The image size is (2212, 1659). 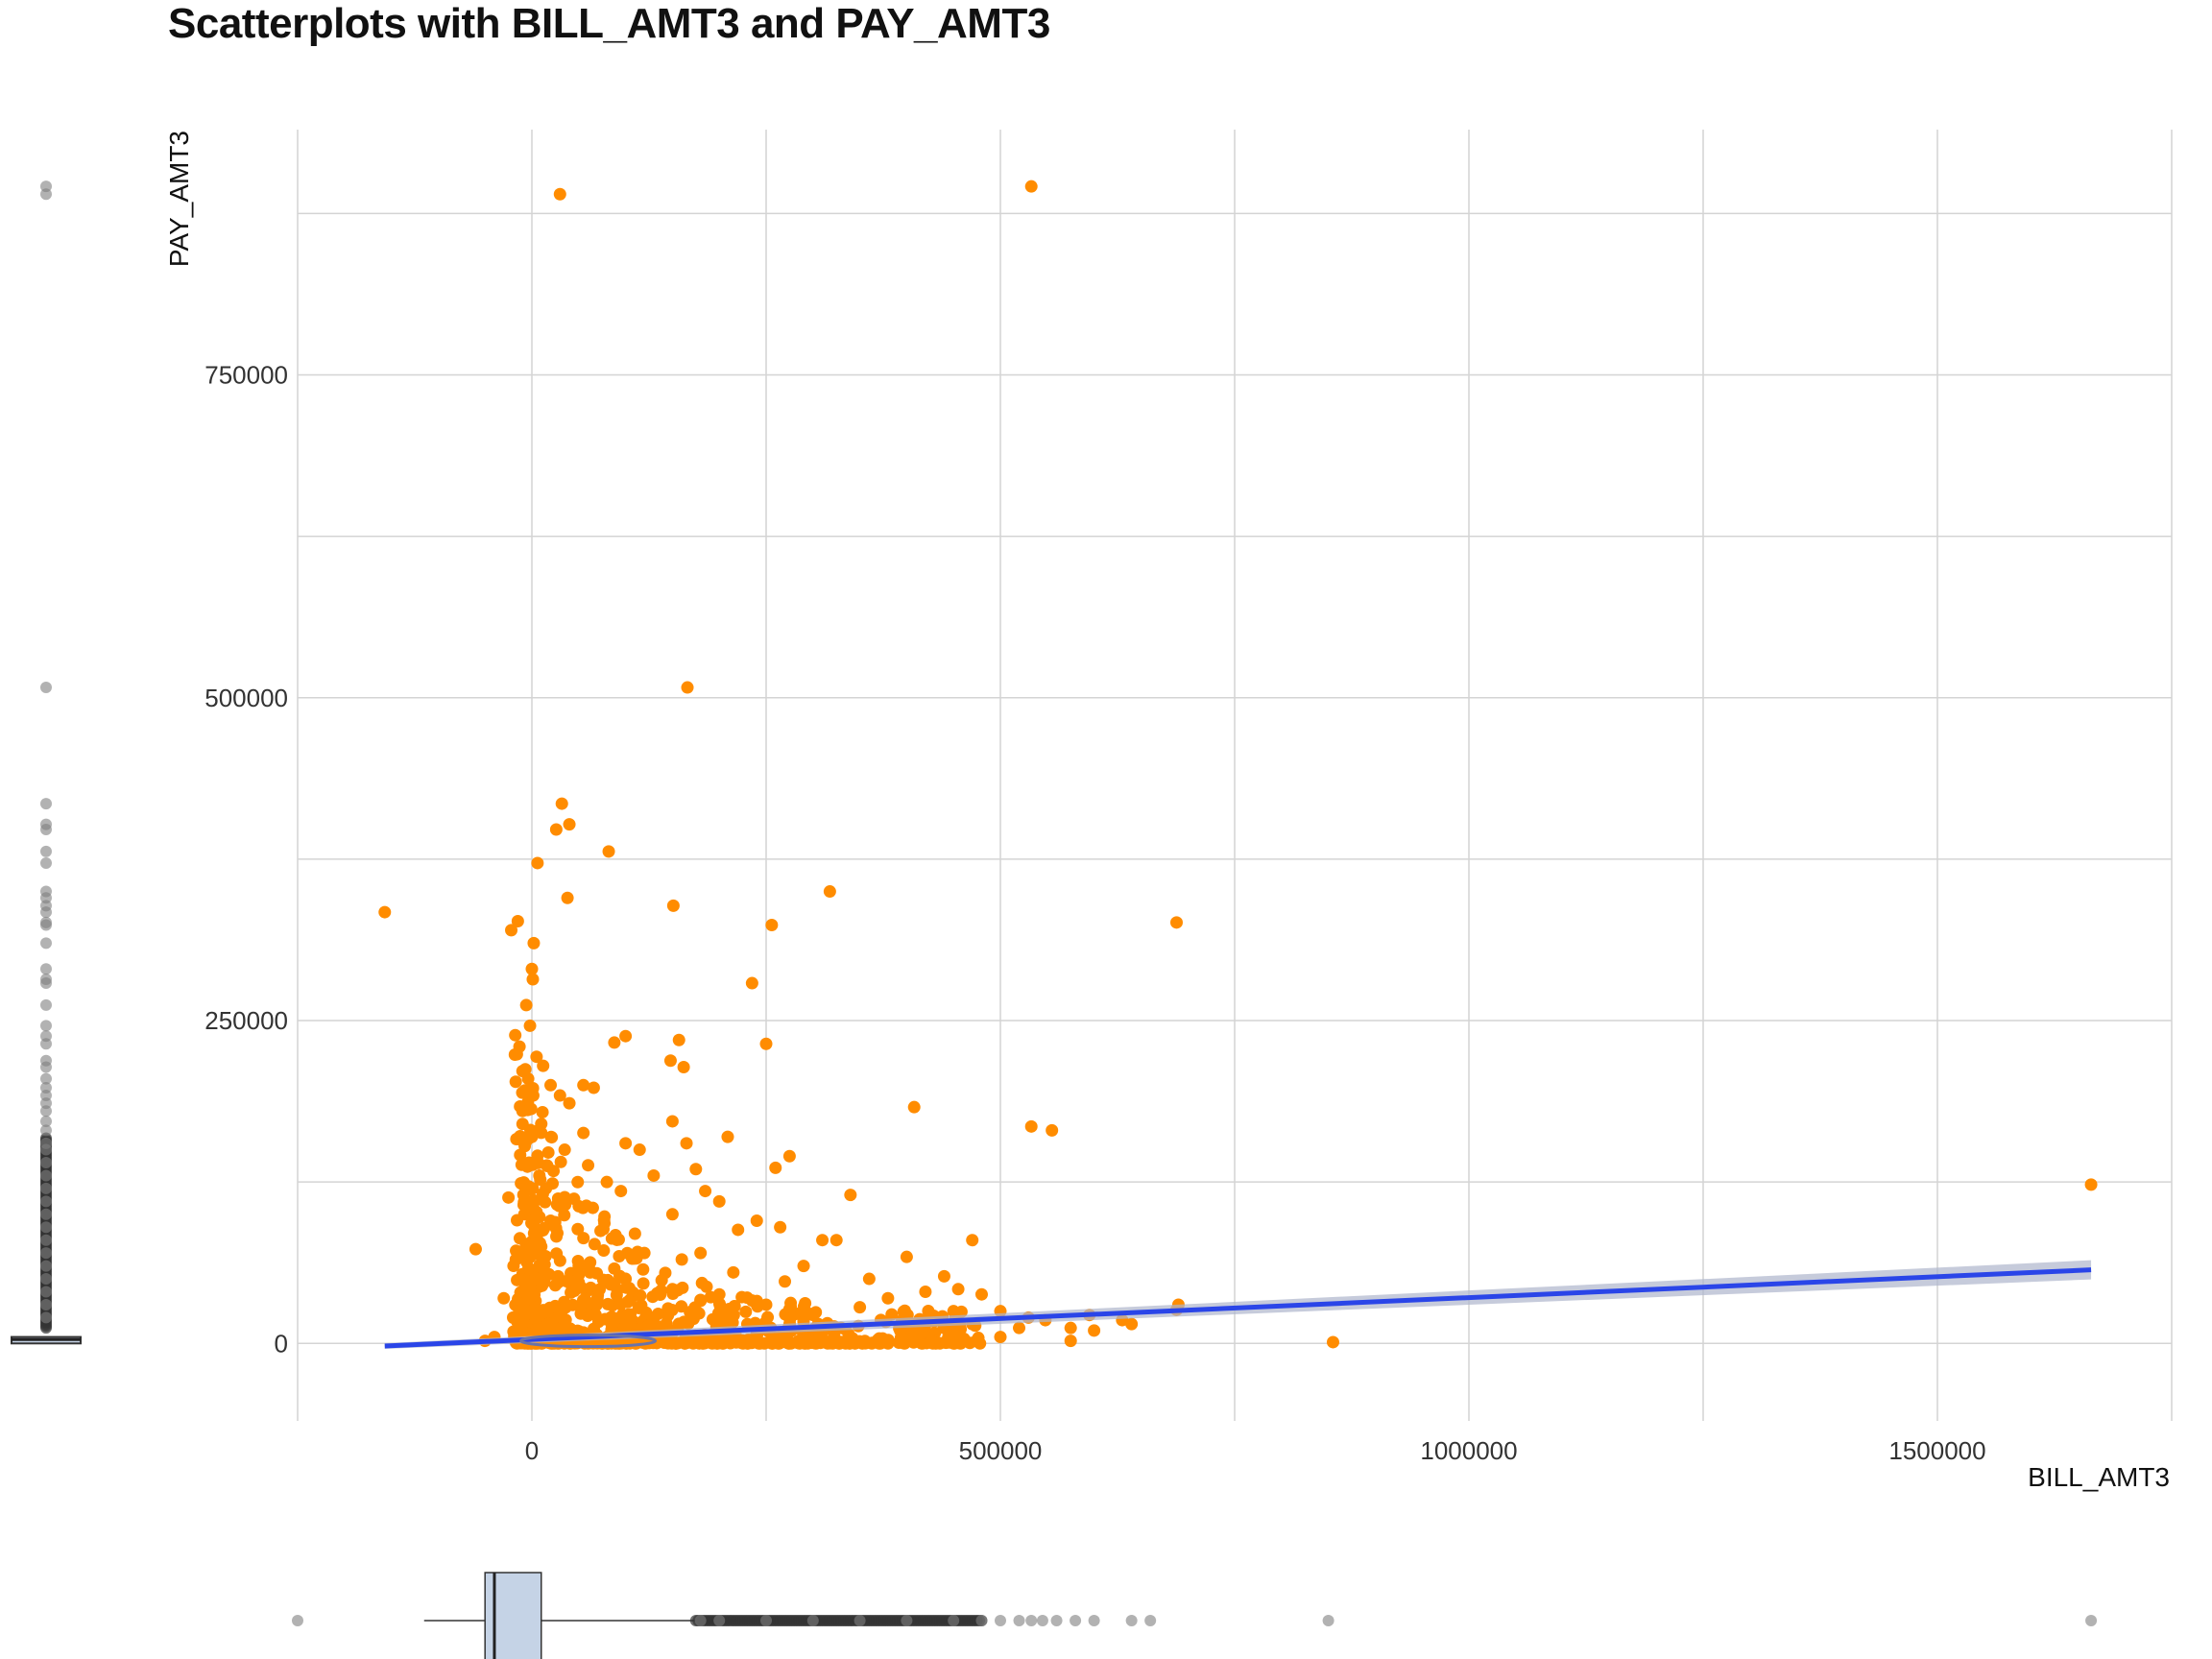 I want to click on chart-title: Scatterplots with BILL_AMT3 and PAY_AMT3, so click(x=609, y=23).